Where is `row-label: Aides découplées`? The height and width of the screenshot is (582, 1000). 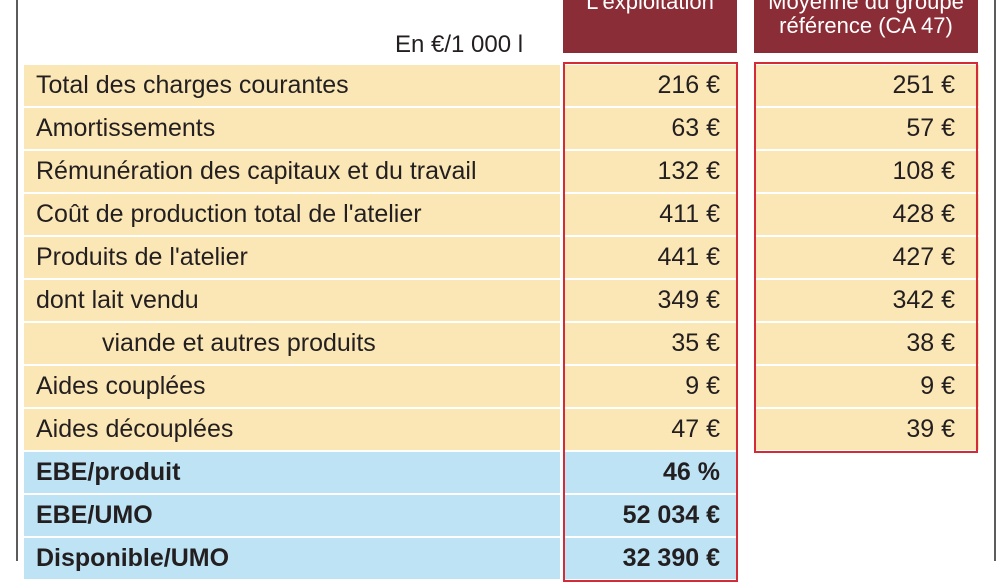 row-label: Aides découplées is located at coordinates (292, 429).